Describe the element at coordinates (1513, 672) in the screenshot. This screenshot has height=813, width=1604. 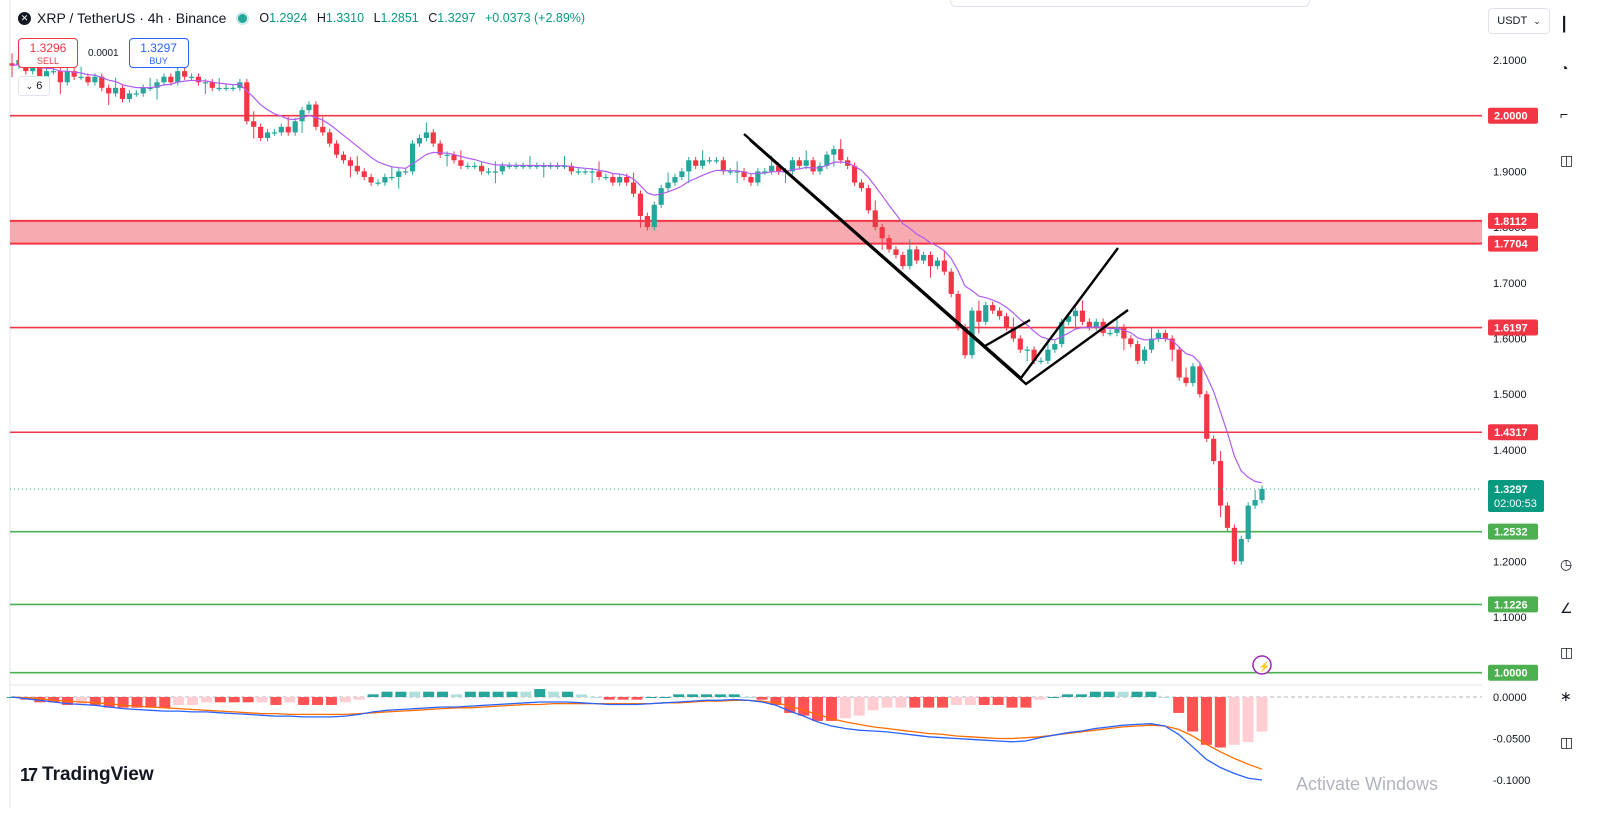
I see `level-label-5-bg` at that location.